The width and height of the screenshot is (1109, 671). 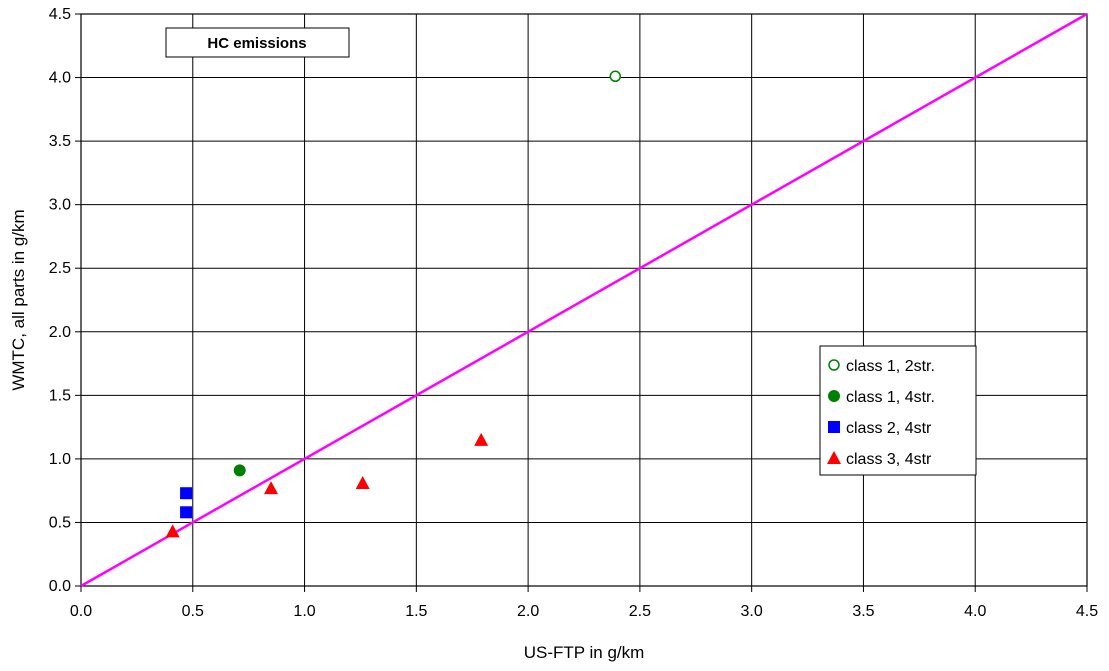 What do you see at coordinates (60, 141) in the screenshot?
I see `y-tick-label: 3.5` at bounding box center [60, 141].